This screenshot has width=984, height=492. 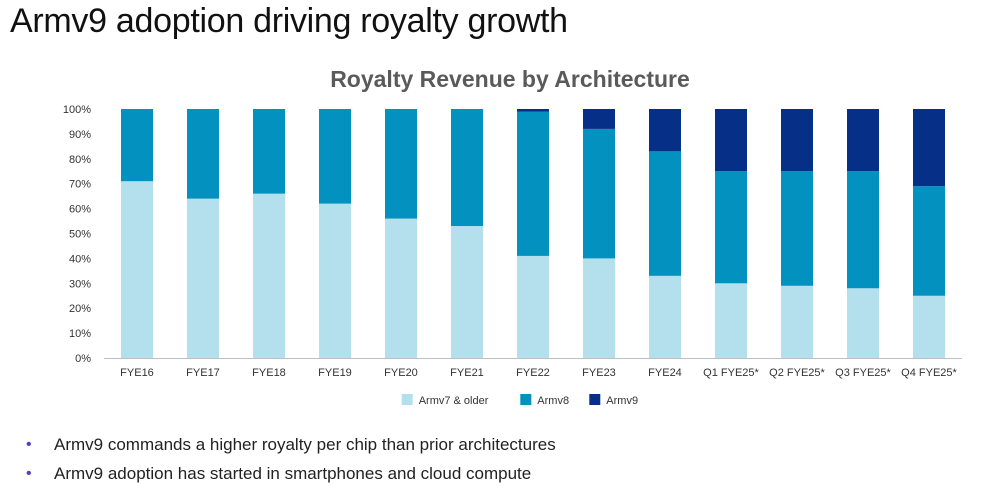 I want to click on y-tick-label: 100%, so click(x=77, y=110).